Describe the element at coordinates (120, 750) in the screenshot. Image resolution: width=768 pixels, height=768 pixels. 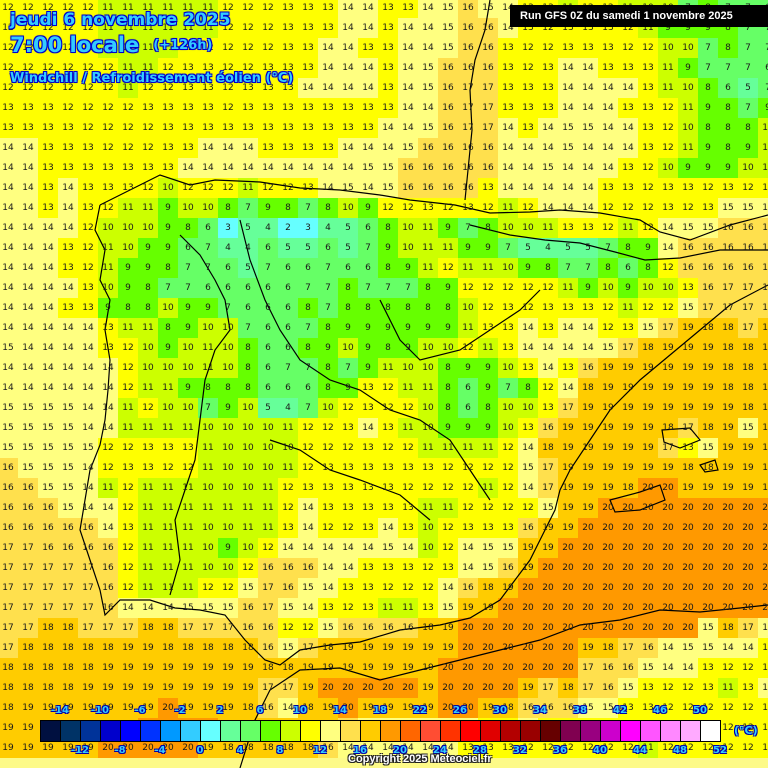
I see `colorbar-label-bottom: -8` at that location.